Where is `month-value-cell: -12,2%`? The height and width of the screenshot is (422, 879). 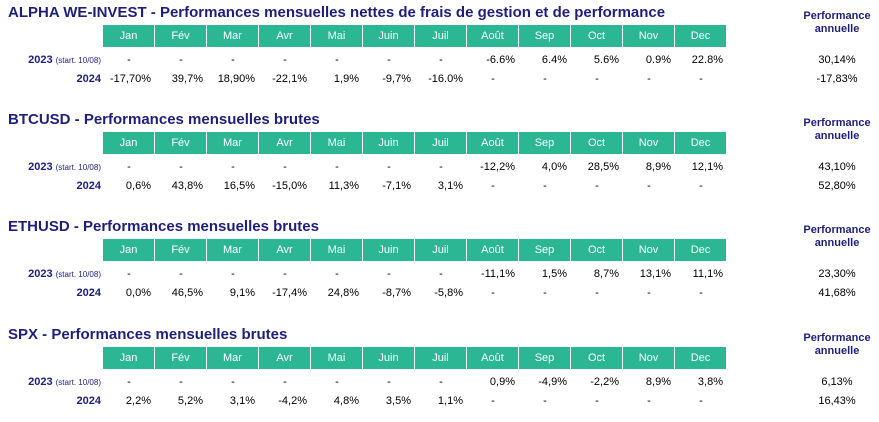
month-value-cell: -12,2% is located at coordinates (497, 167).